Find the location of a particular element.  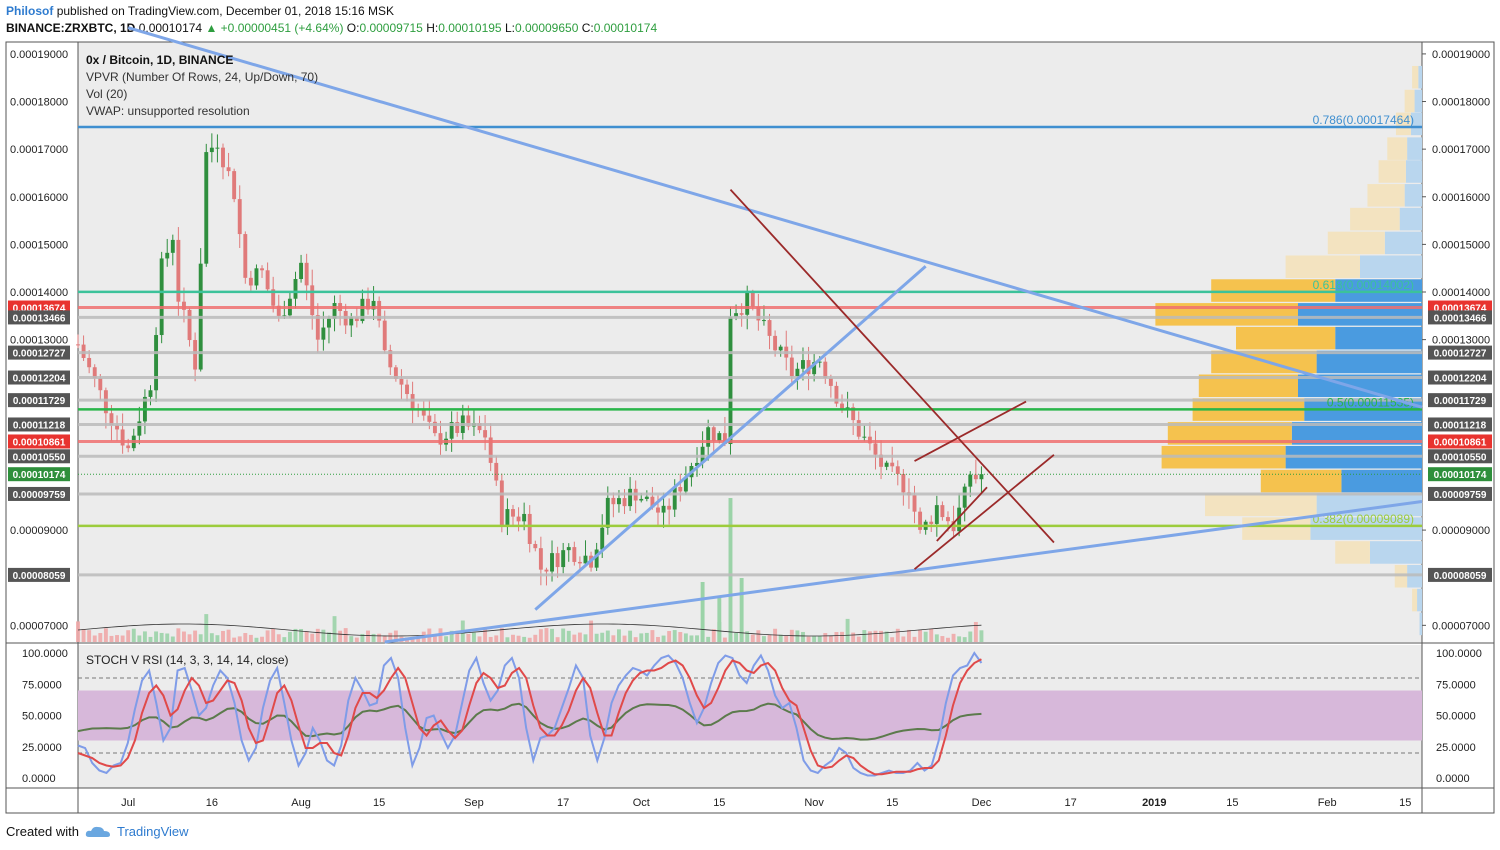

tradingview-link: TradingView is located at coordinates (152, 831).